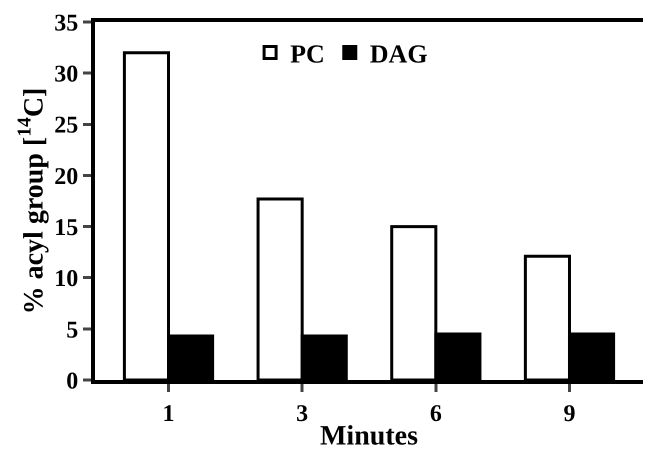  I want to click on y-tick-label: 5, so click(72, 330).